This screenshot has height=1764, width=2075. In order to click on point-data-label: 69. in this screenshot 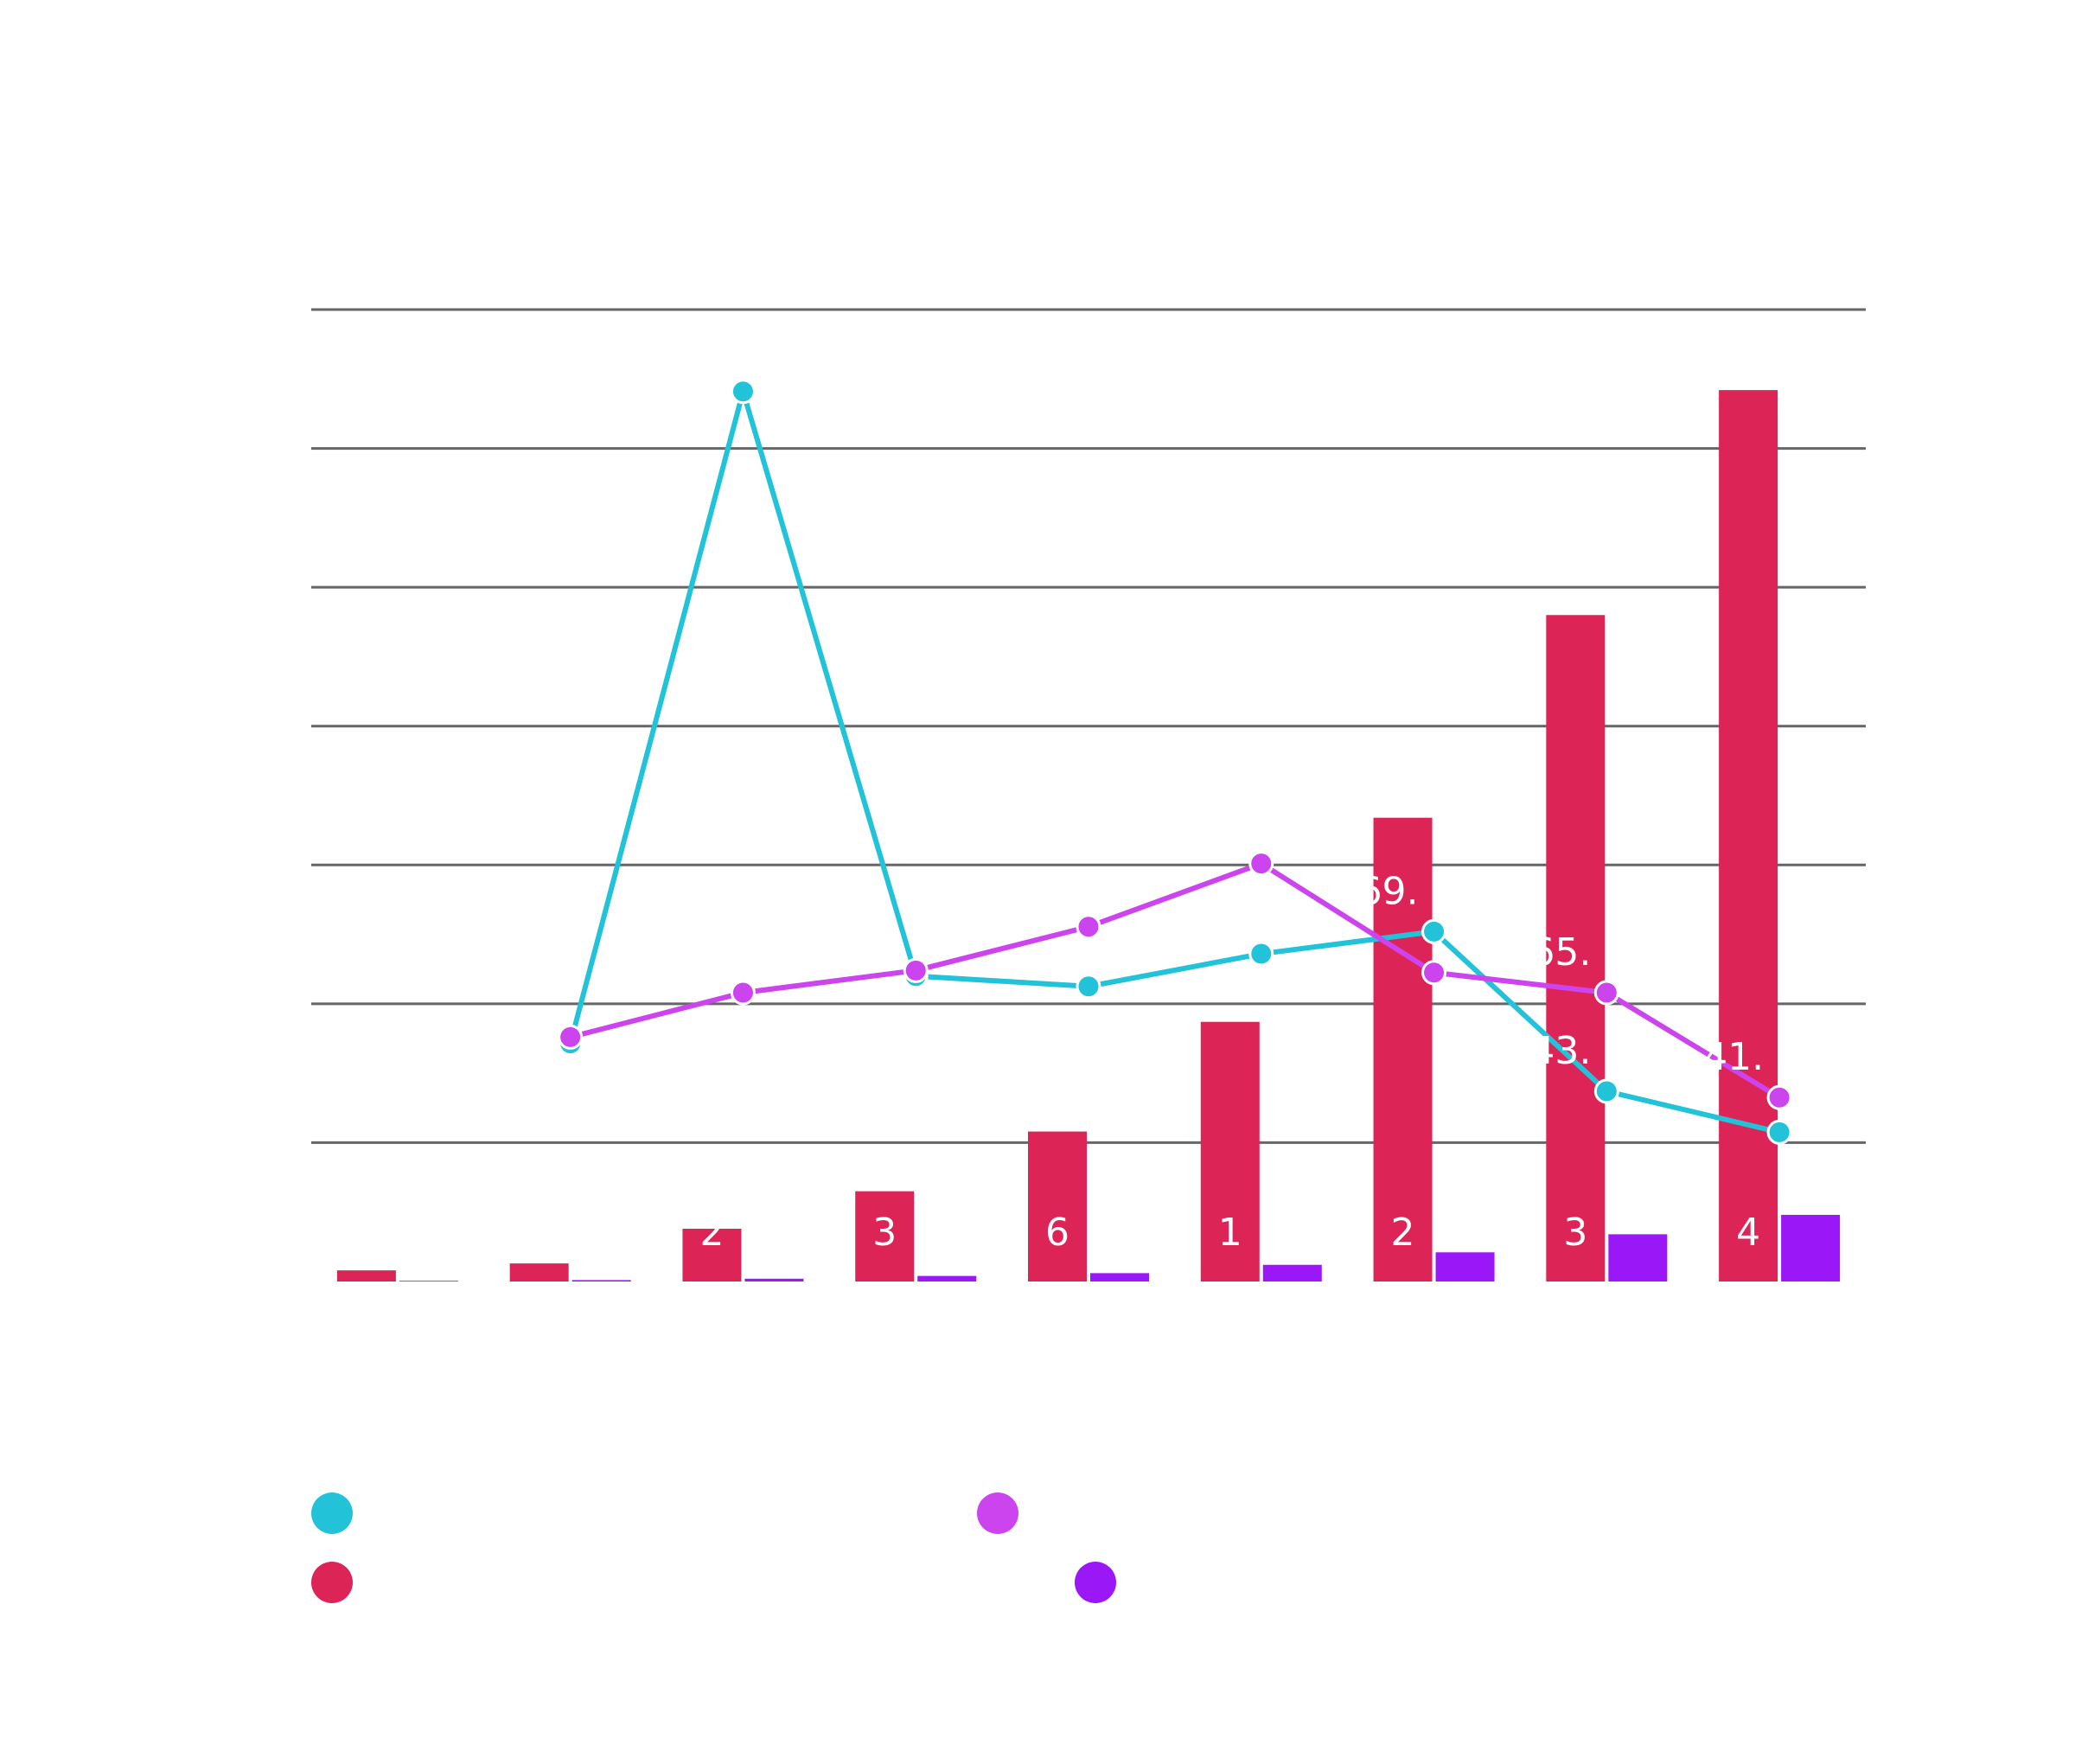, I will do `click(1388, 891)`.